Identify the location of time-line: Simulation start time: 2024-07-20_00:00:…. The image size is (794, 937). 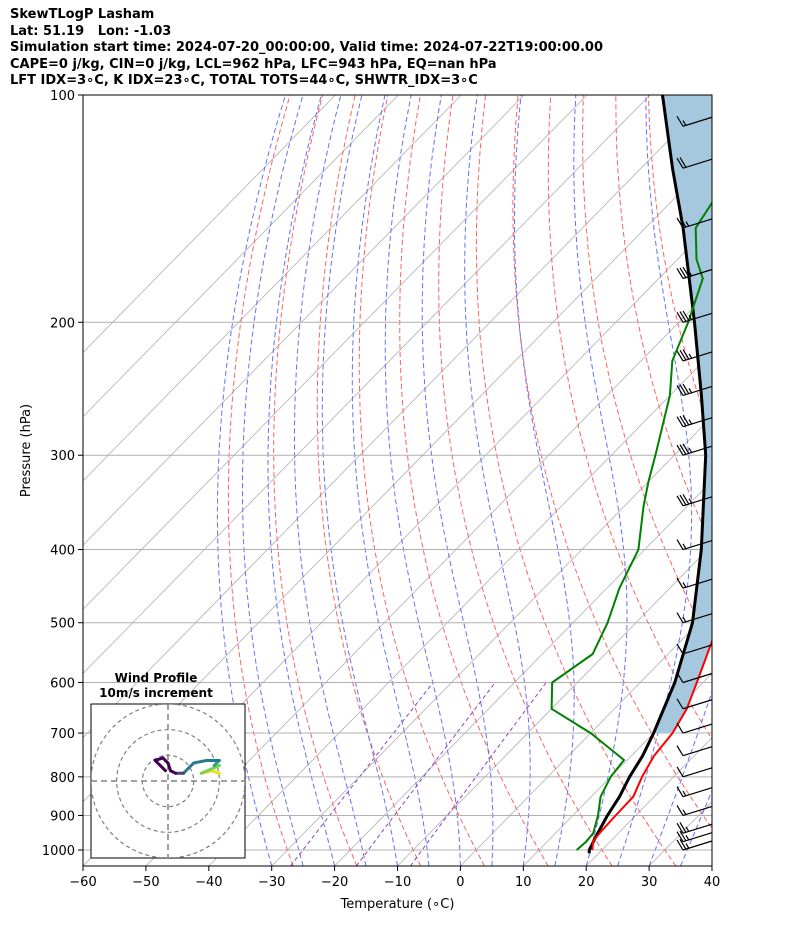
(306, 47).